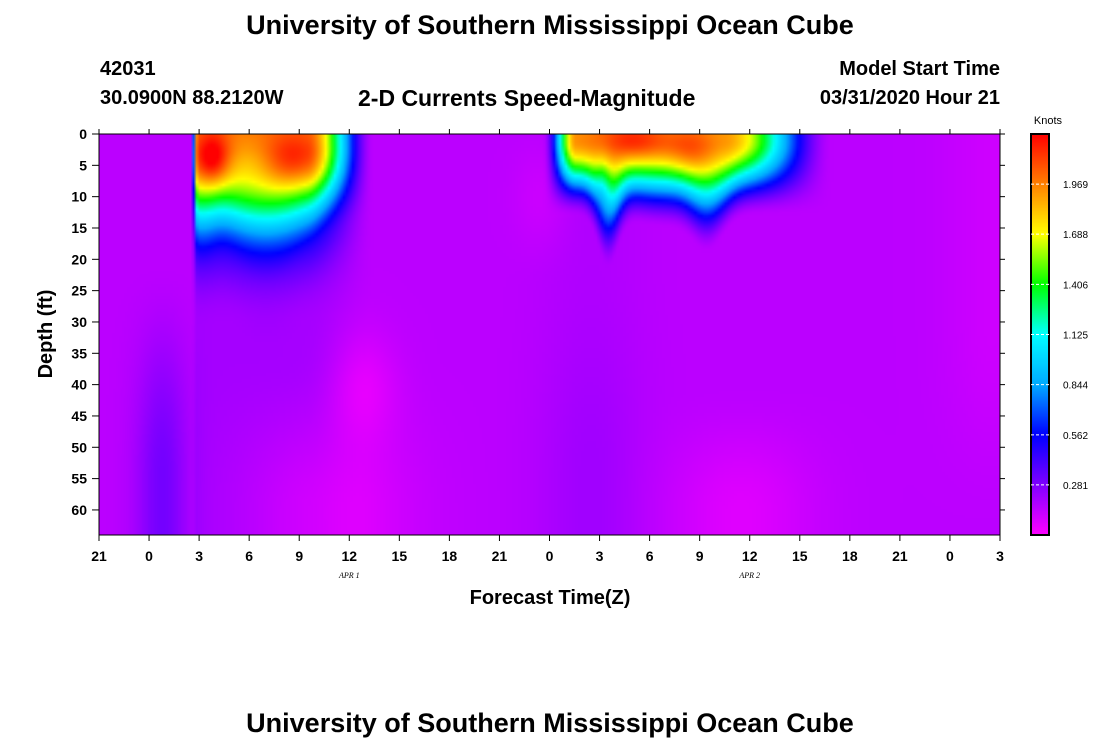 Image resolution: width=1100 pixels, height=750 pixels. What do you see at coordinates (79, 197) in the screenshot?
I see `y-tick-label: 10` at bounding box center [79, 197].